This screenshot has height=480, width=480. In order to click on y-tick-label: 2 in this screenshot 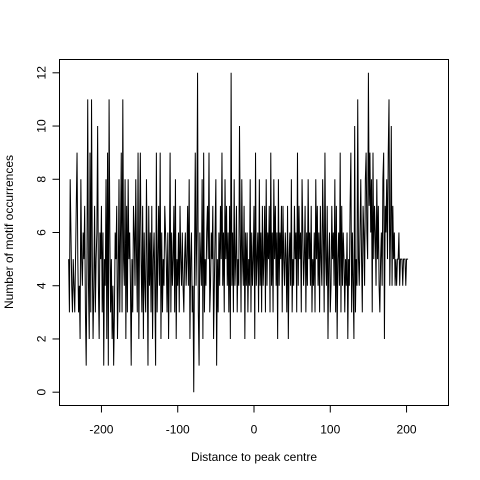, I will do `click(42, 338)`.